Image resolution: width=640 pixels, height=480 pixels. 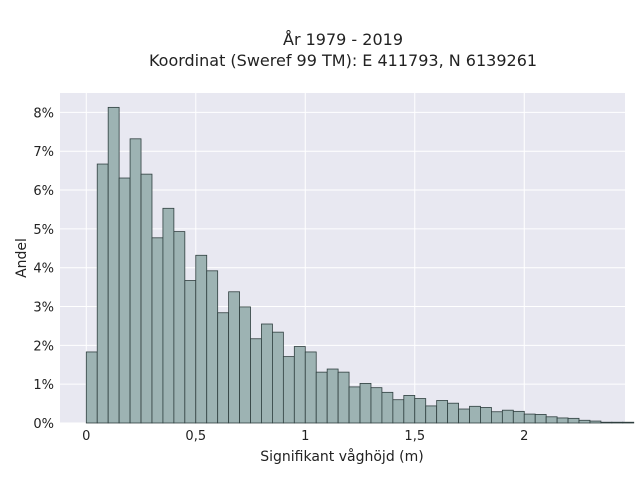 I want to click on x-tick-label: 1,5, so click(x=414, y=436).